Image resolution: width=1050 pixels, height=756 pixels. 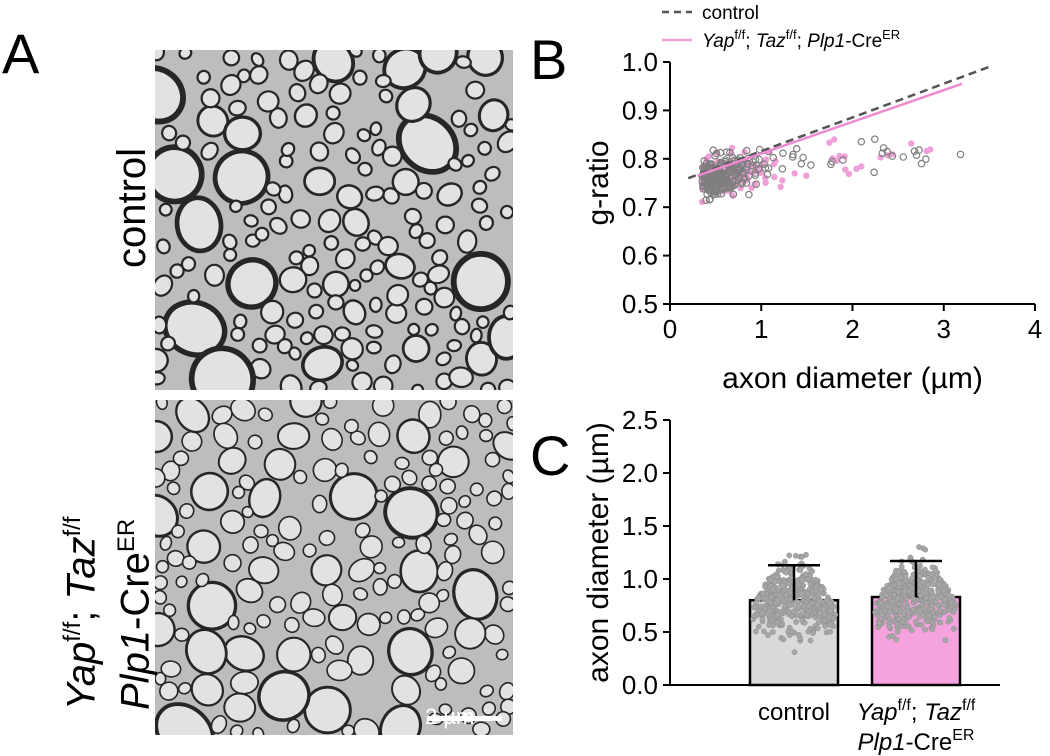 What do you see at coordinates (135, 591) in the screenshot?
I see `cre: -Cre` at bounding box center [135, 591].